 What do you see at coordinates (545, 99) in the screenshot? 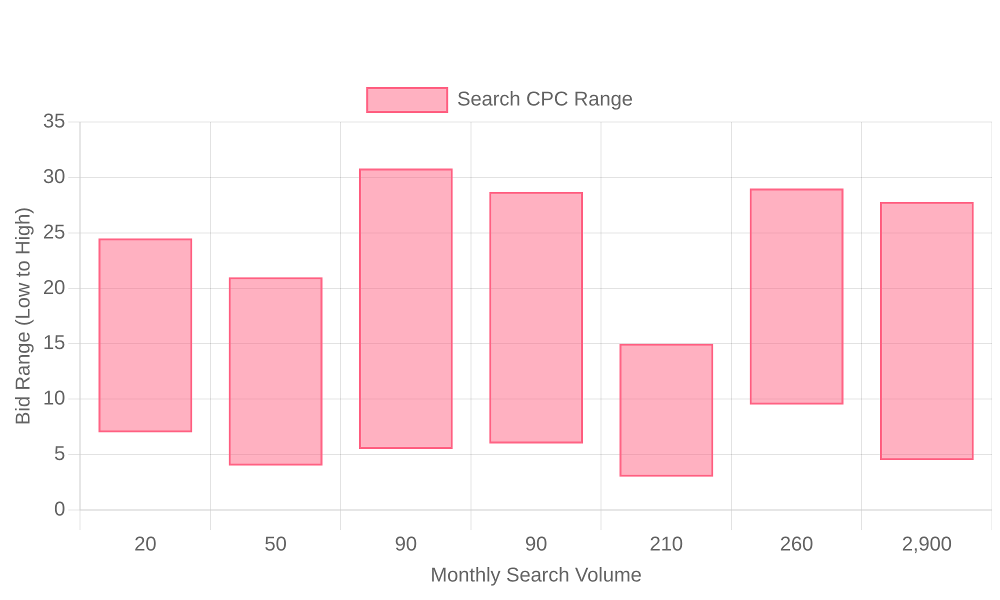
I see `legend-label: Search CPC Range` at bounding box center [545, 99].